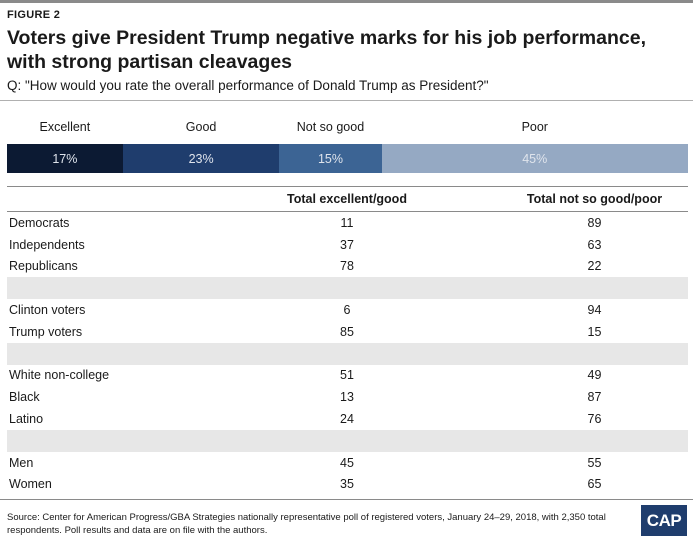 The width and height of the screenshot is (693, 544). I want to click on table-row: Latino 24 76, so click(347, 419).